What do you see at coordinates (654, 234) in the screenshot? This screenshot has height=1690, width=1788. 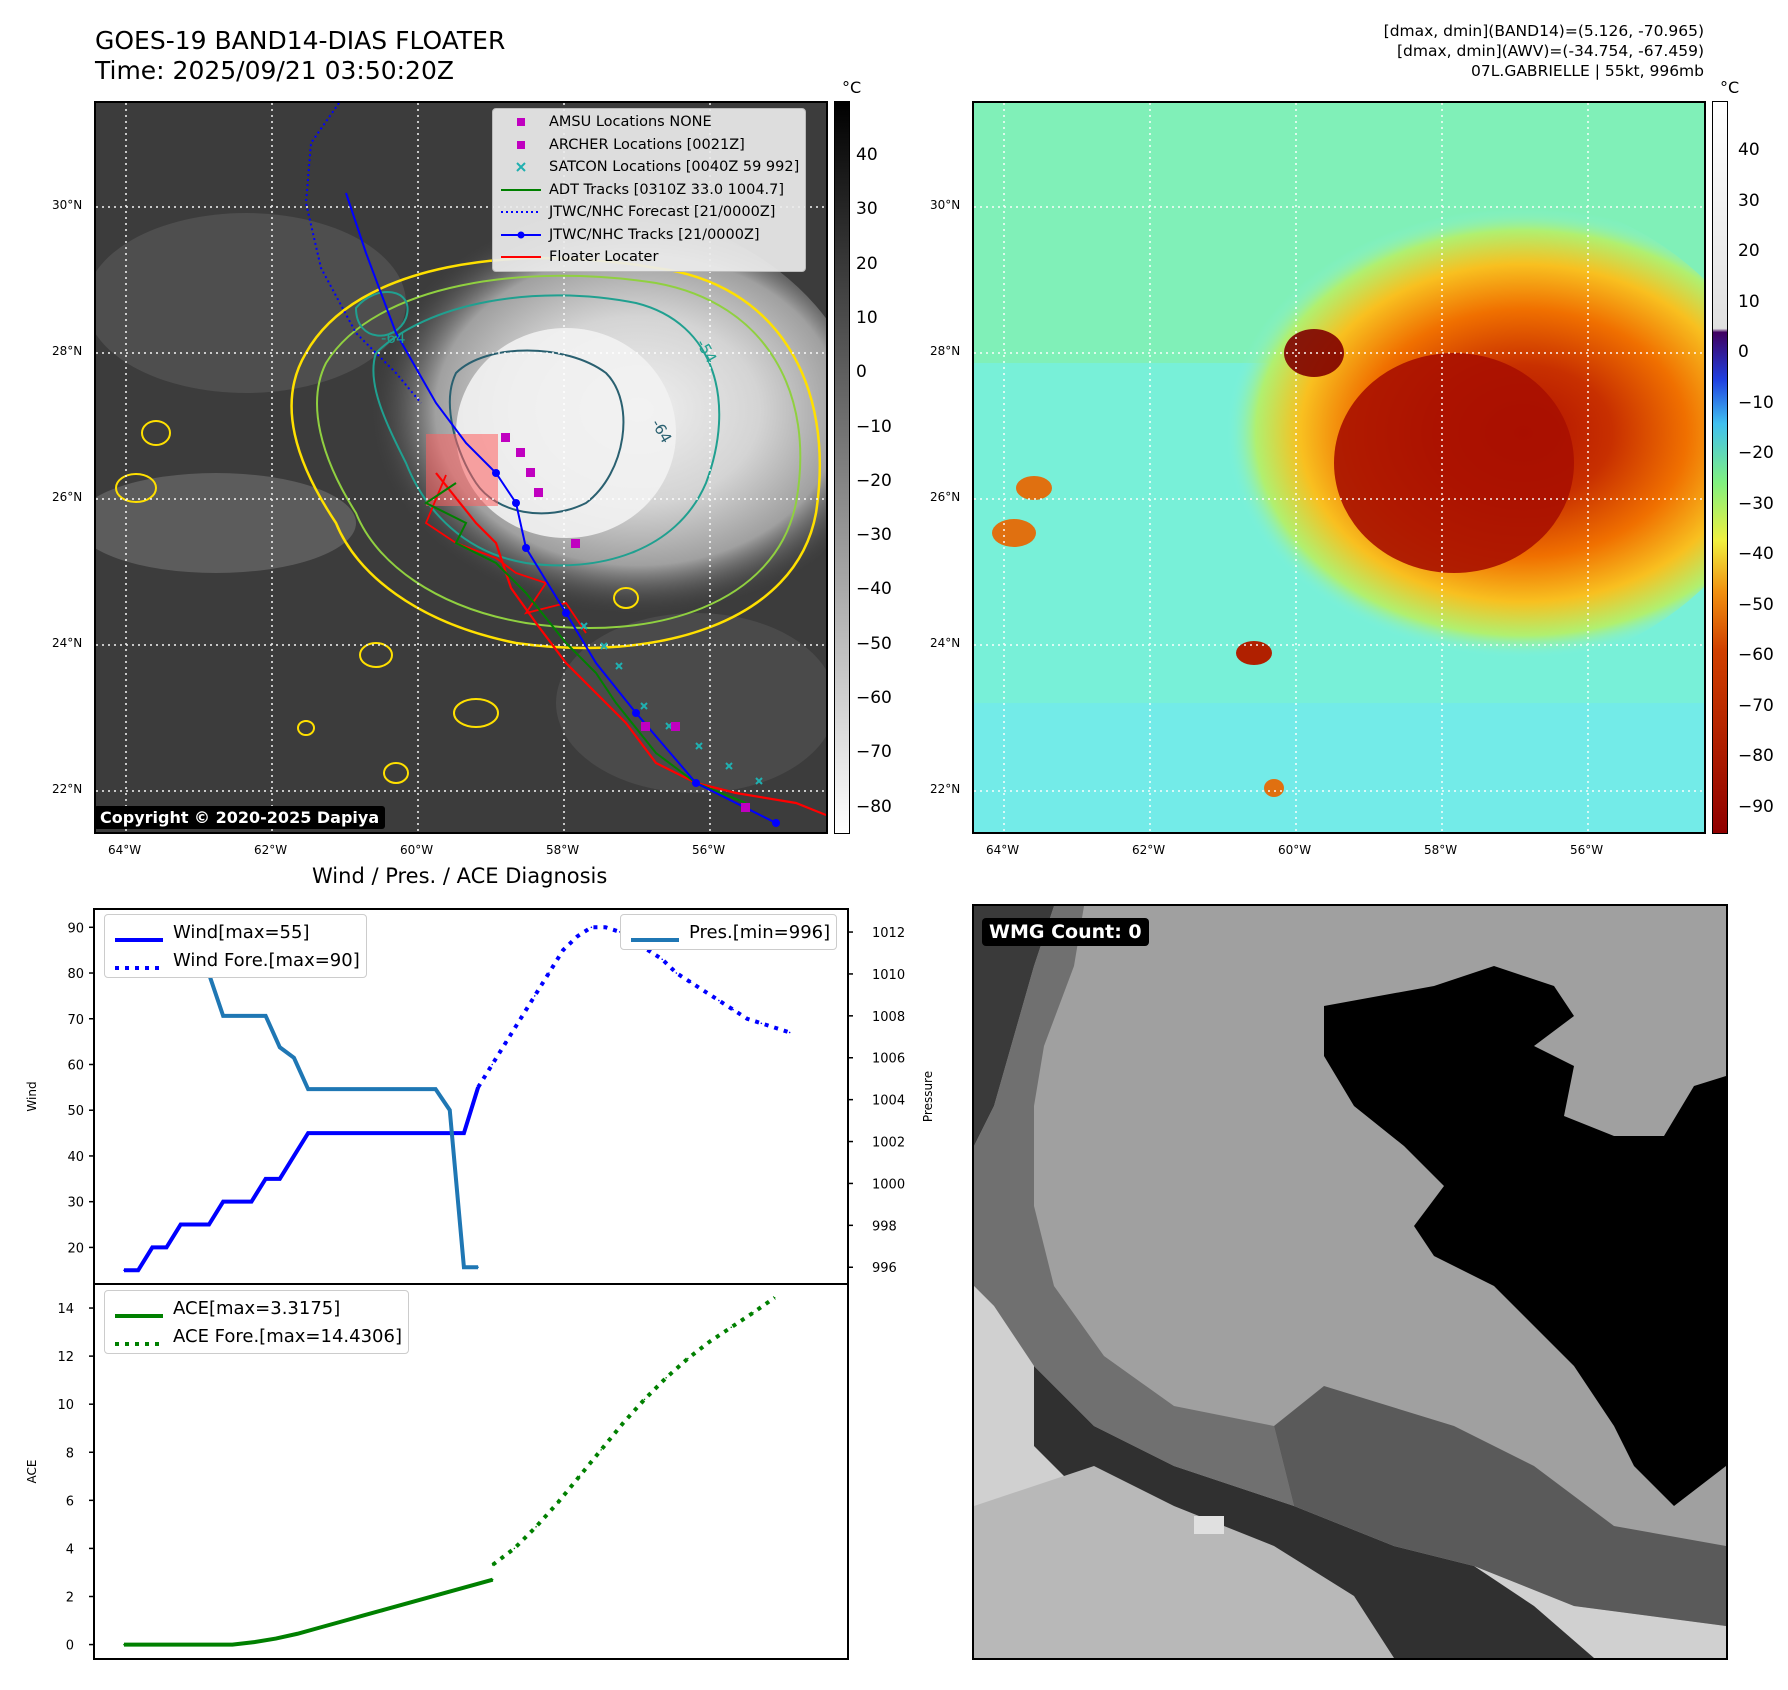 I see `map-legend-label: JTWC/NHC Tracks [21/0000Z]` at bounding box center [654, 234].